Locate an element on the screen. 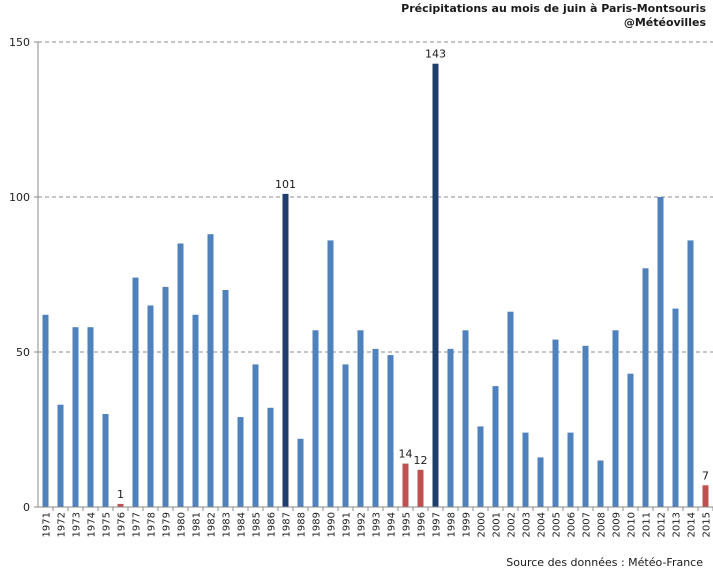 This screenshot has height=572, width=713. x-tick-label-2011: 2011 is located at coordinates (647, 524).